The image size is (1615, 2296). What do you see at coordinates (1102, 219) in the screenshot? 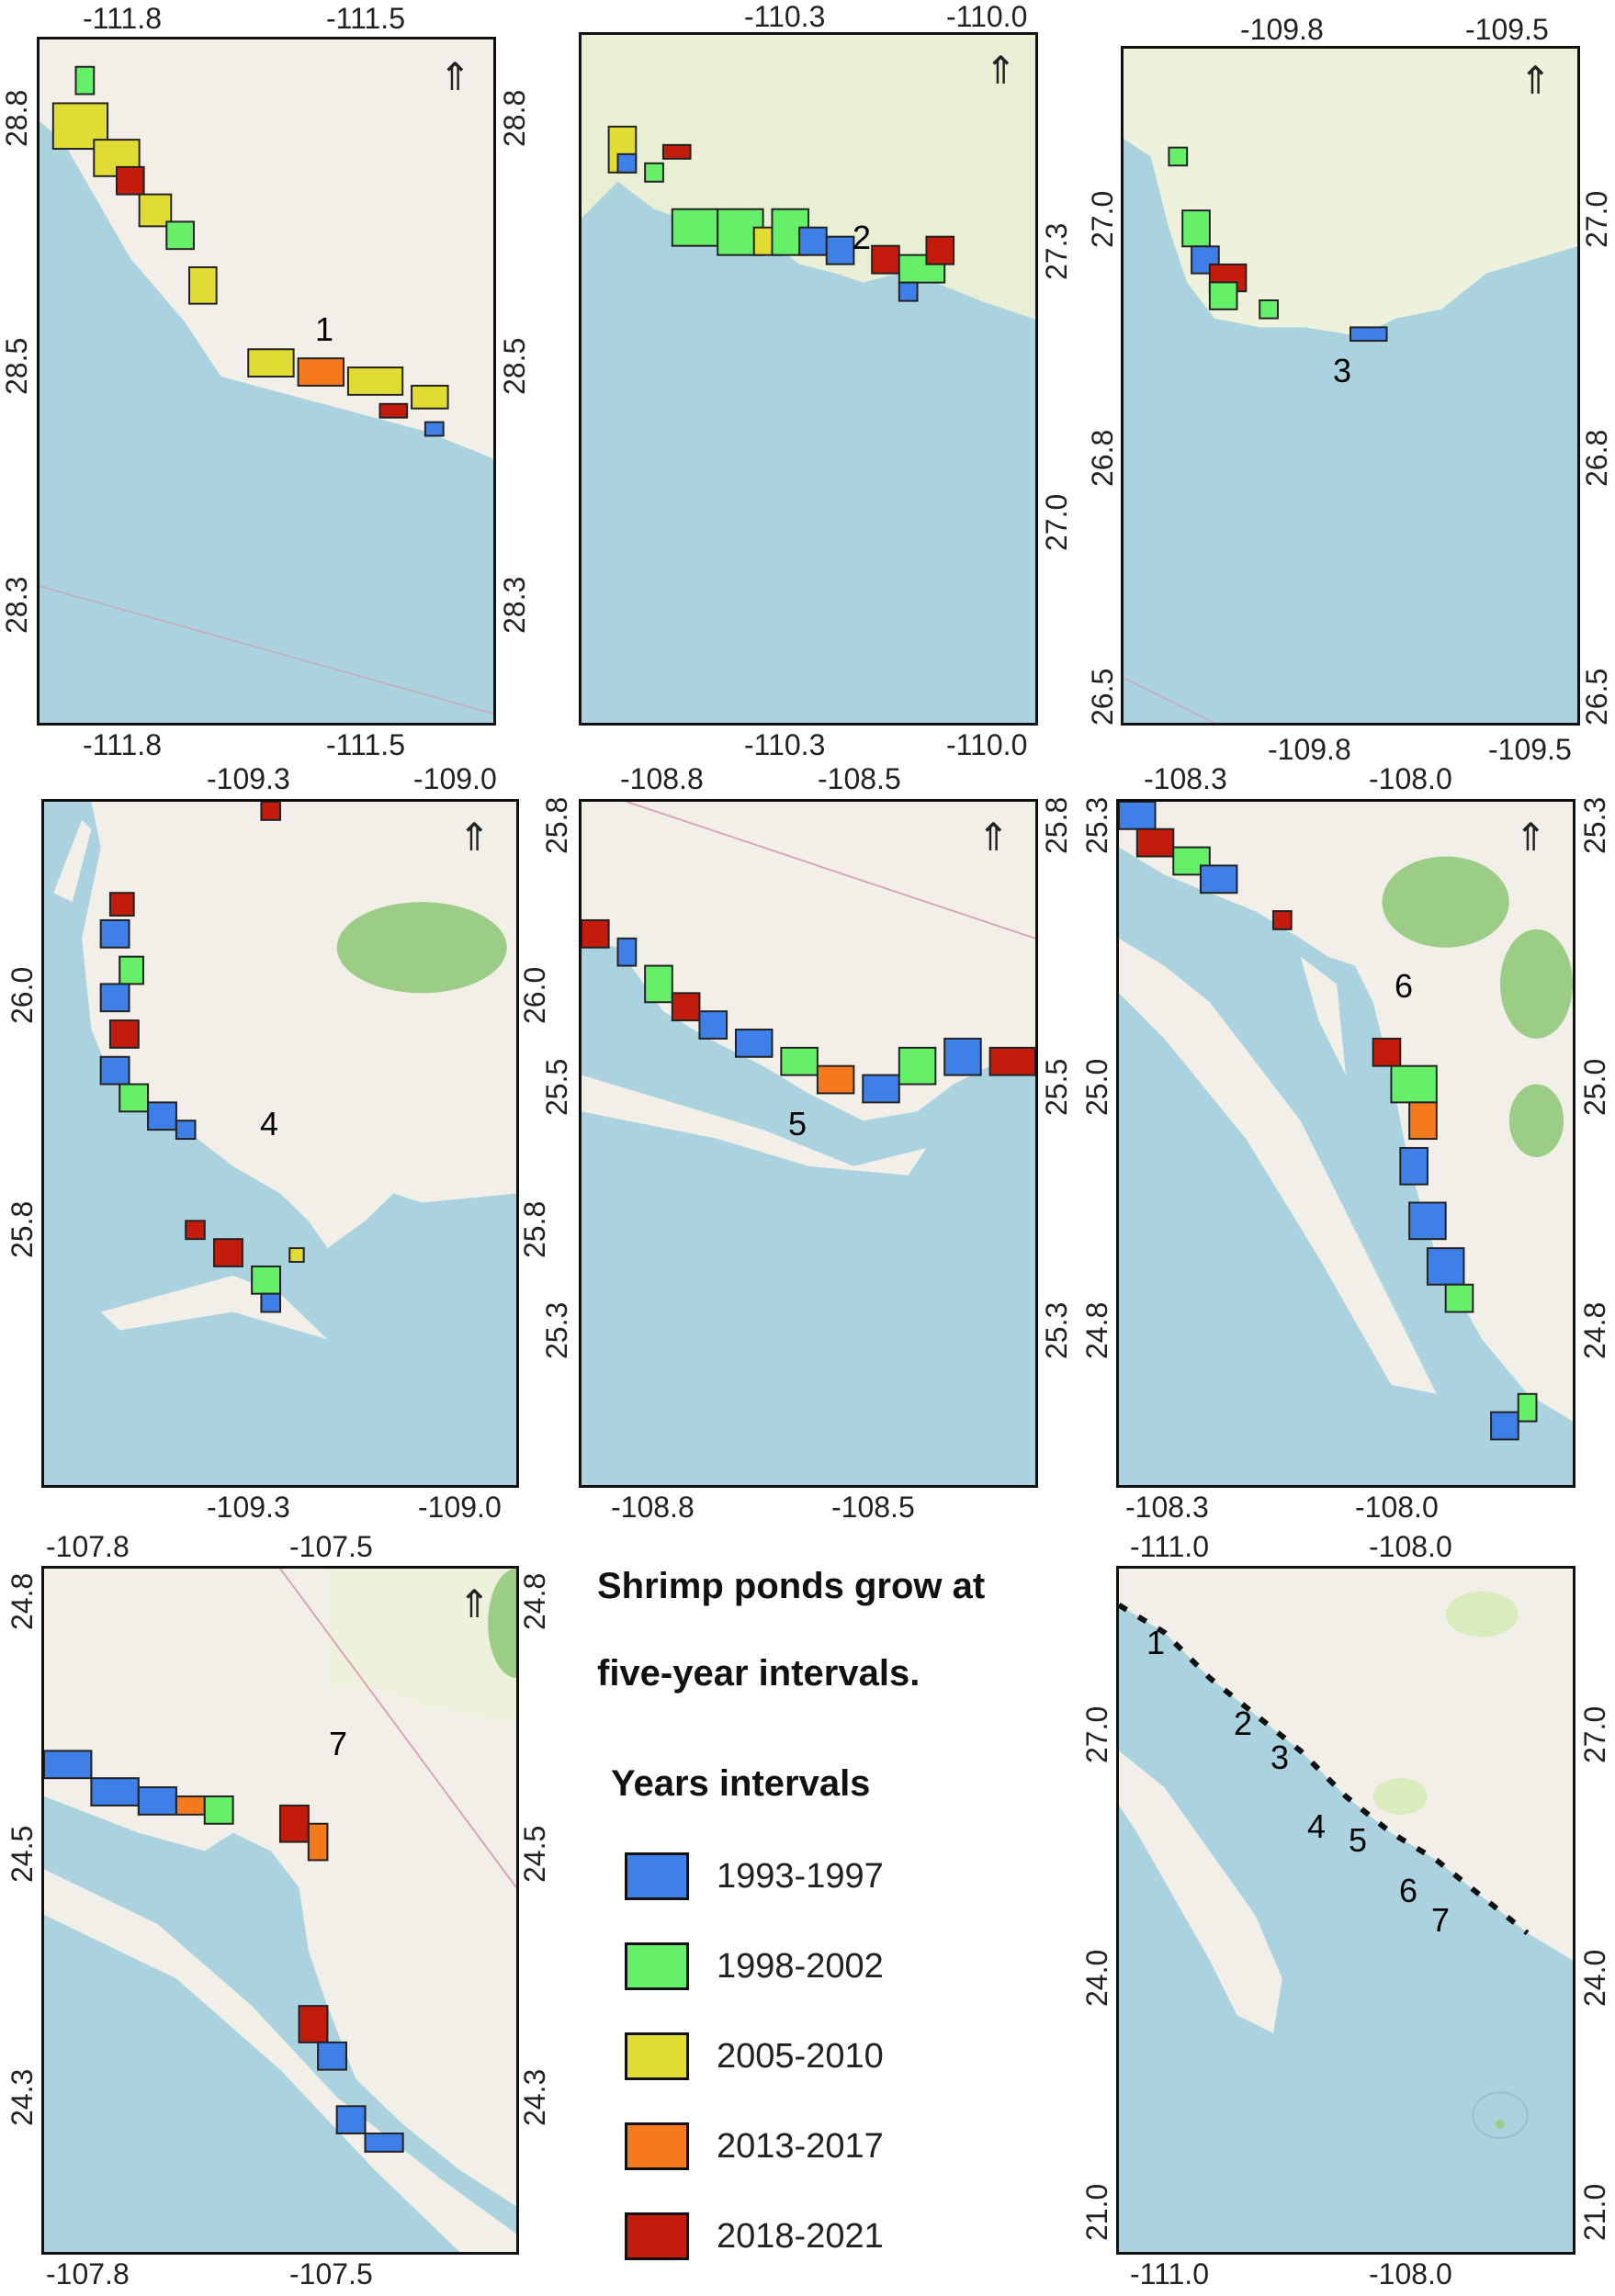
I see `y-tick-left: 27.0` at bounding box center [1102, 219].